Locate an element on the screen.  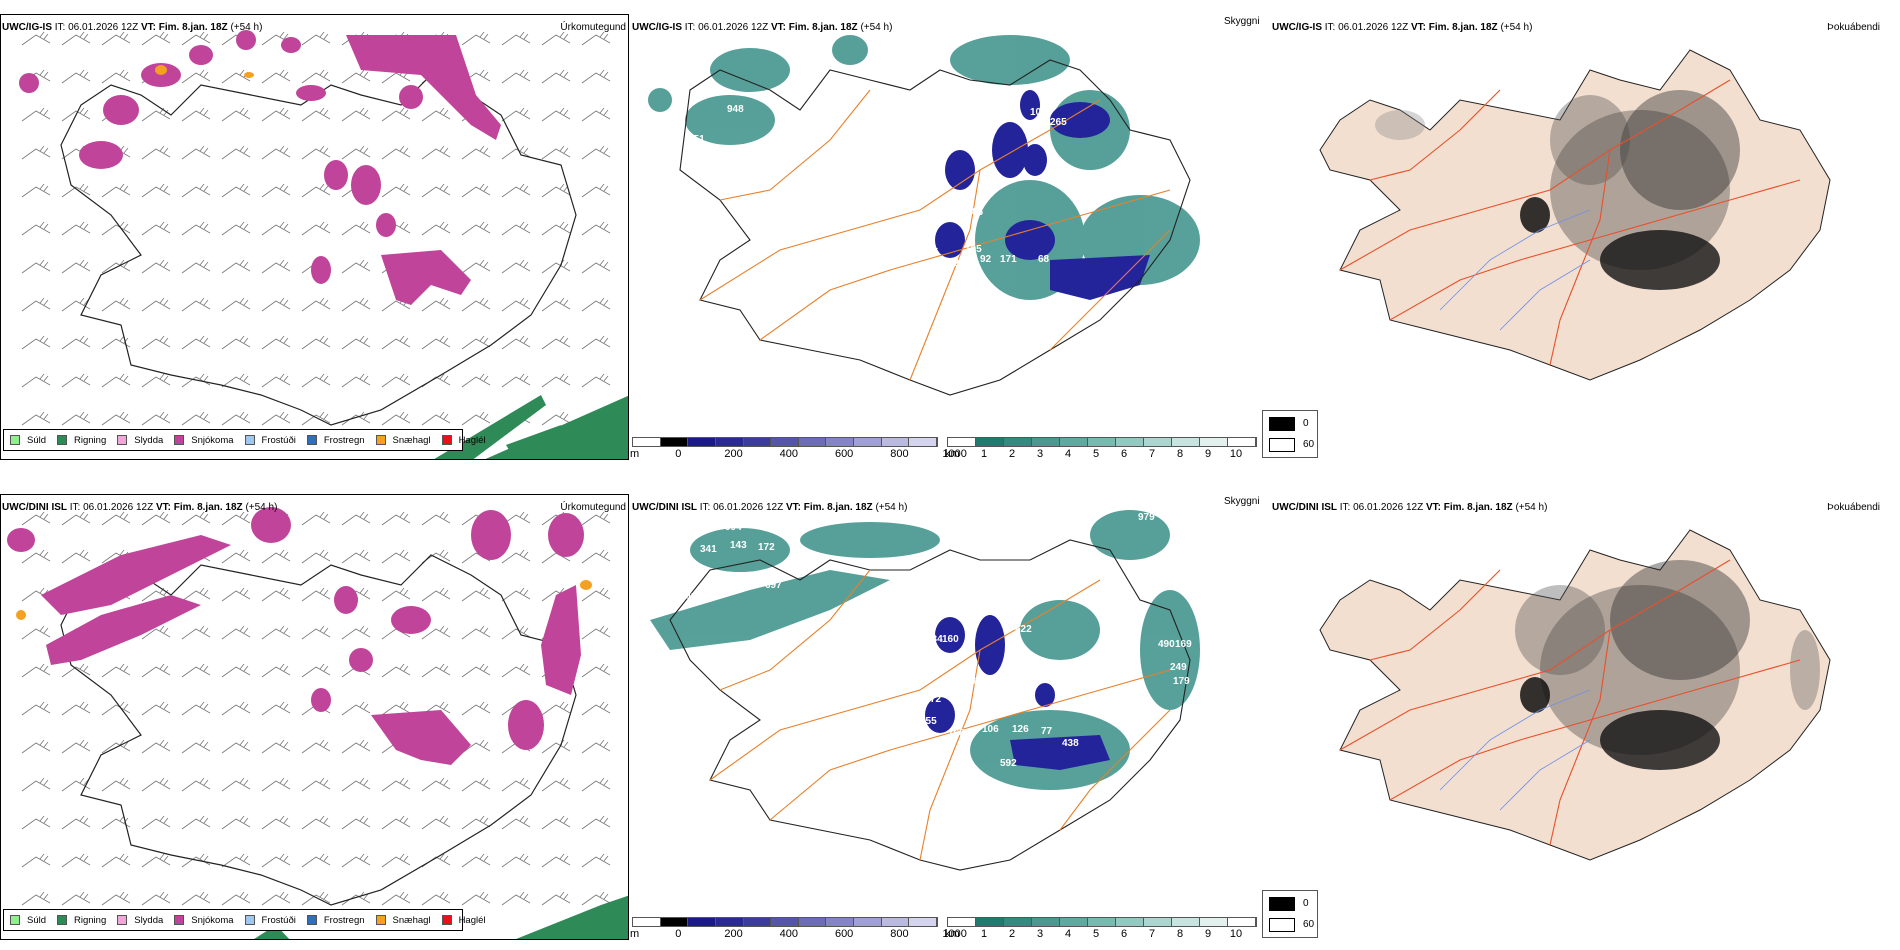
vis-value: 447 is located at coordinates (688, 597).